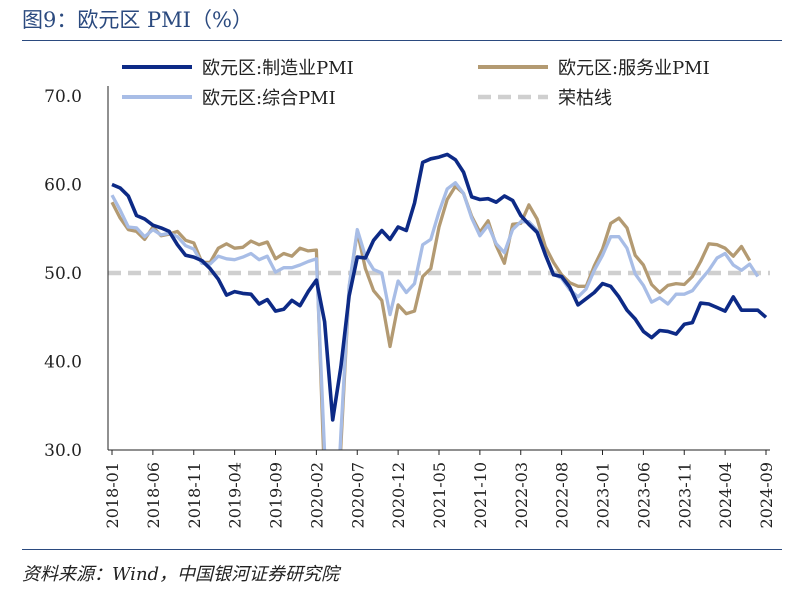  Describe the element at coordinates (153, 495) in the screenshot. I see `x-tick-label: 2018-06` at that location.